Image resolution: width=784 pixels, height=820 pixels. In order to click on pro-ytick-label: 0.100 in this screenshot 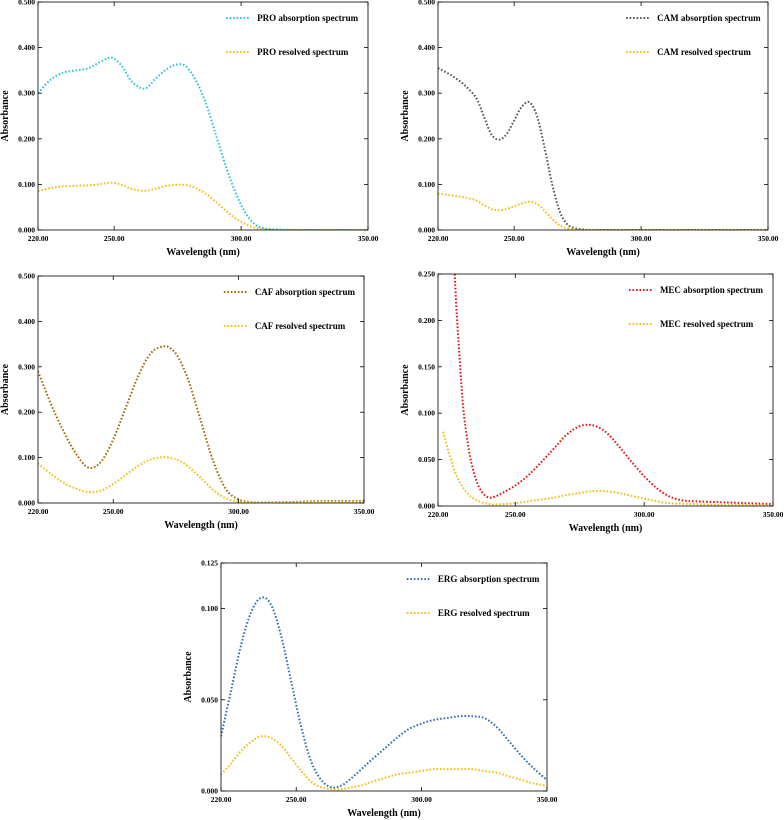, I will do `click(26, 184)`.